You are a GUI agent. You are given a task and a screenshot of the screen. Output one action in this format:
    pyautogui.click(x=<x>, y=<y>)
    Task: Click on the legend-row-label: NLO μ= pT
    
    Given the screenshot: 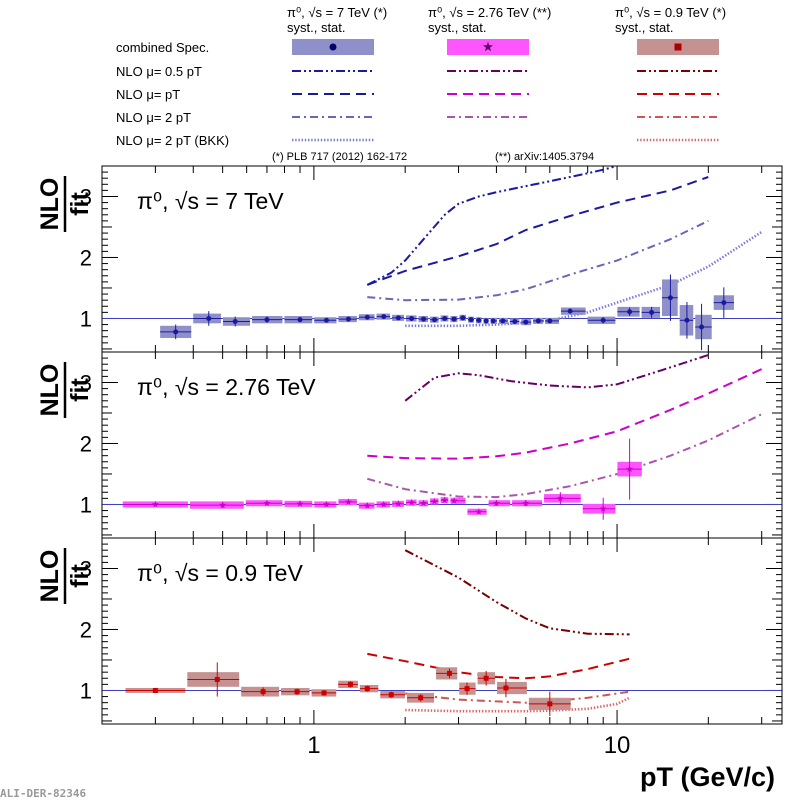 What is the action you would take?
    pyautogui.click(x=148, y=94)
    